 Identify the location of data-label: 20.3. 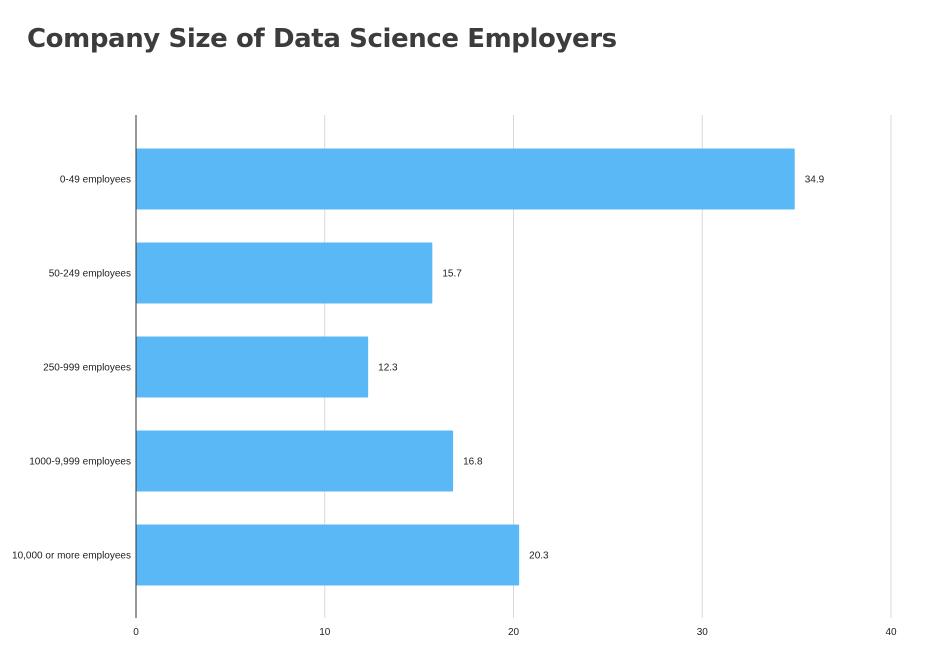
(539, 556).